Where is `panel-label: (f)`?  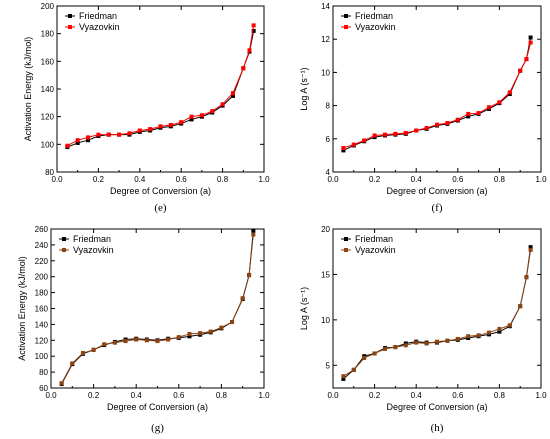
panel-label: (f) is located at coordinates (437, 208).